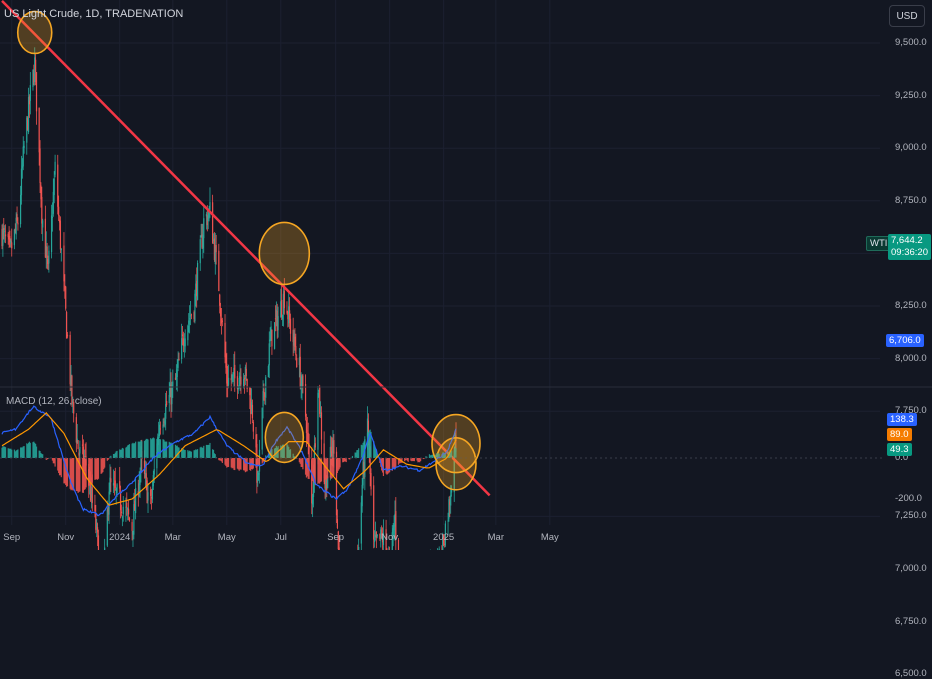 The image size is (932, 679). What do you see at coordinates (911, 621) in the screenshot?
I see `price-tick-label: 6,750.0` at bounding box center [911, 621].